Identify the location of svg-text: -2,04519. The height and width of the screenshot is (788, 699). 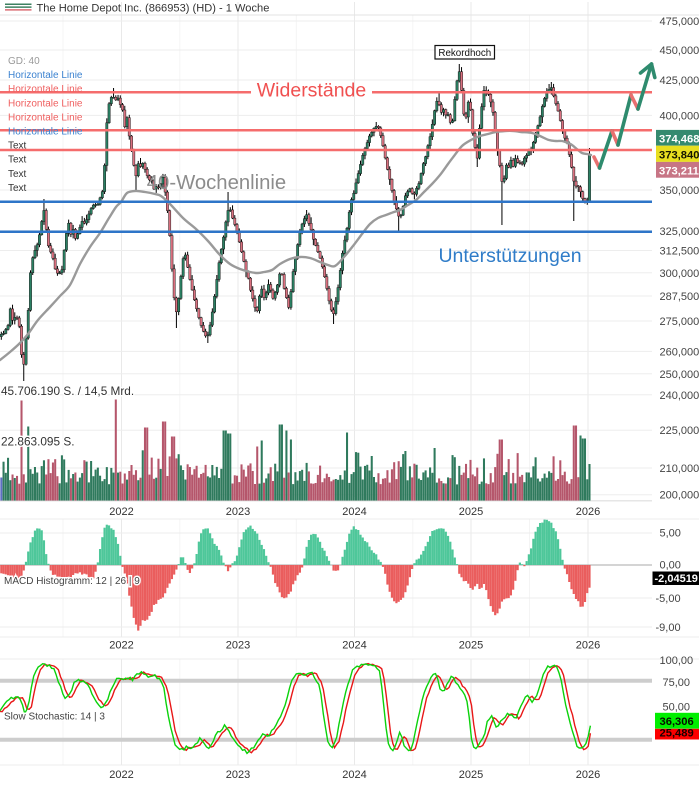
(676, 579).